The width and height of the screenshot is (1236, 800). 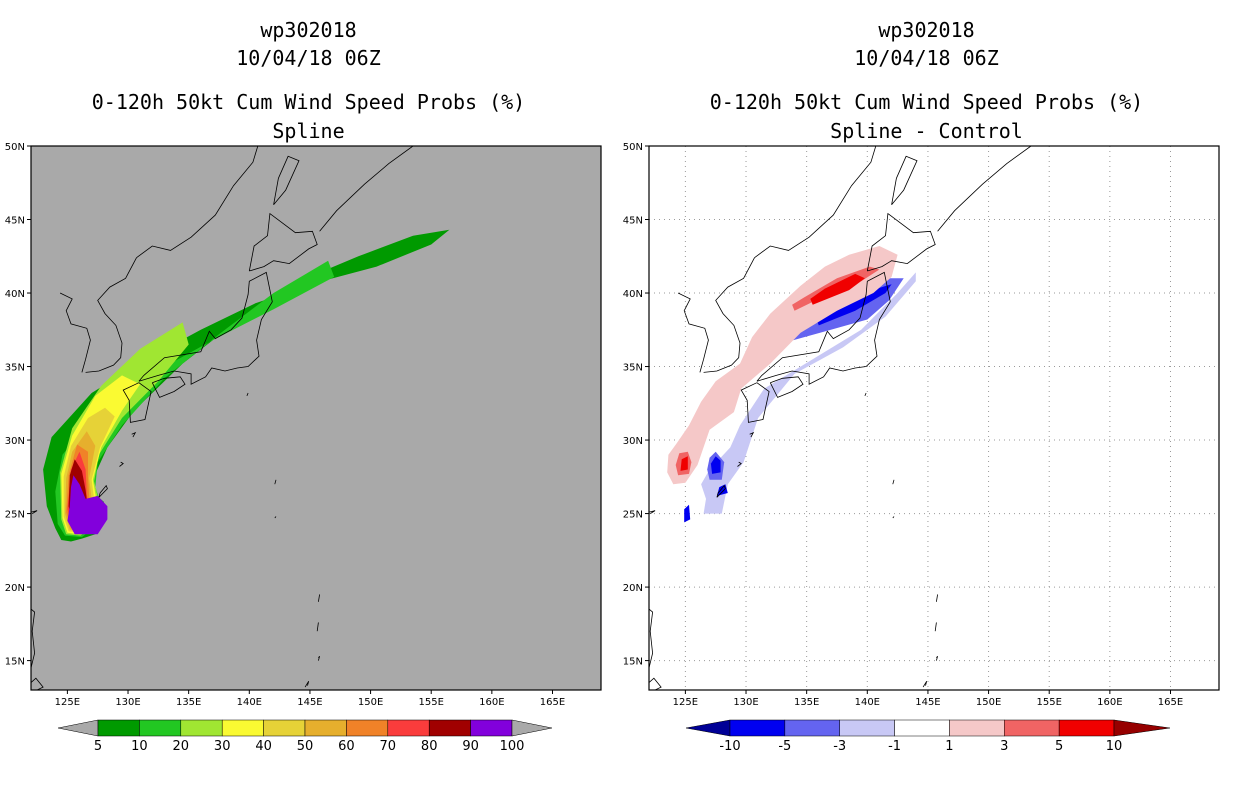 I want to click on colorbar-label: 1, so click(x=949, y=746).